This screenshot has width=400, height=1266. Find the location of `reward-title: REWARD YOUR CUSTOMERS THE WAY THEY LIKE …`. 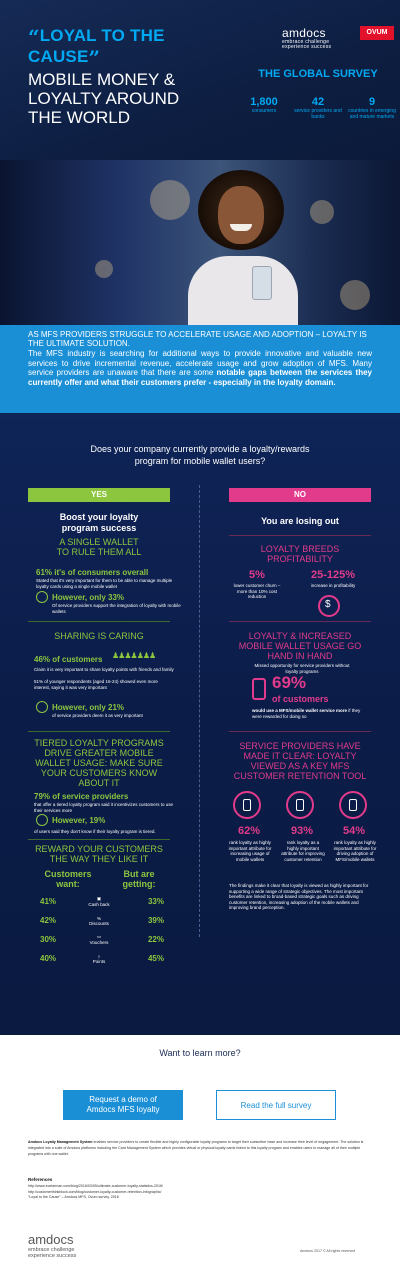

reward-title: REWARD YOUR CUSTOMERS THE WAY THEY LIKE … is located at coordinates (99, 854).